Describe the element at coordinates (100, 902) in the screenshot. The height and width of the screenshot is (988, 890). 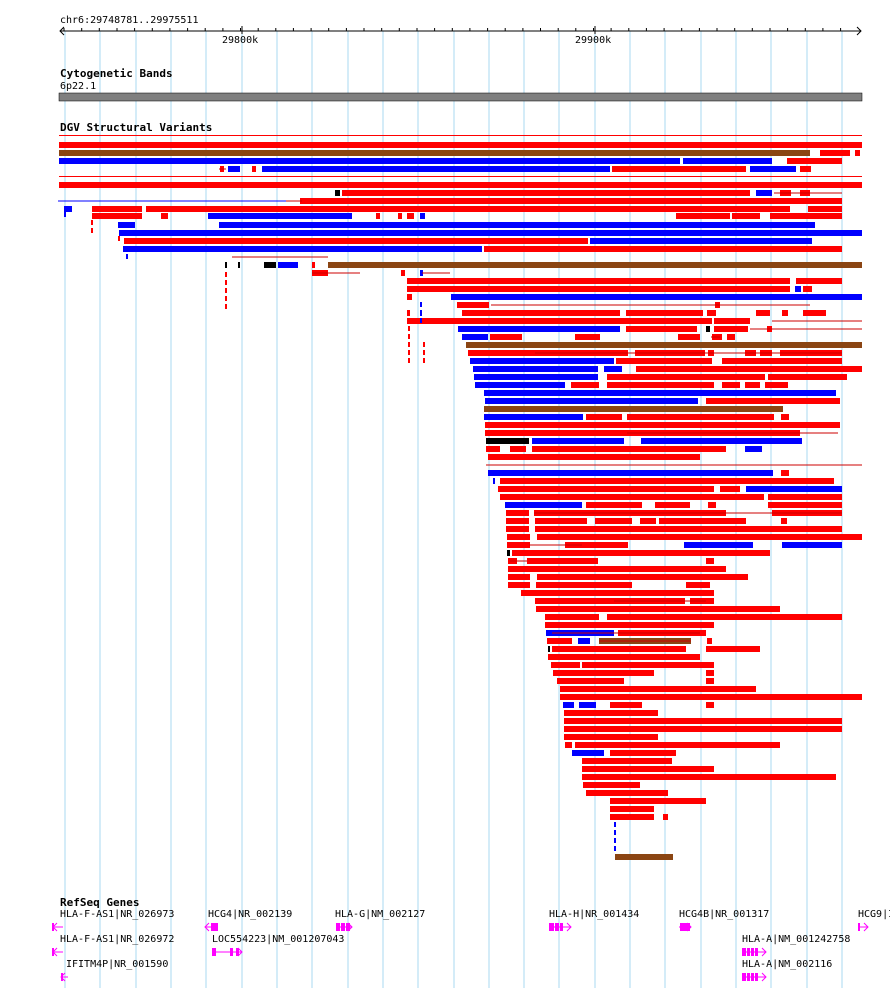
I see `refseq-track-title: RefSeq Genes` at that location.